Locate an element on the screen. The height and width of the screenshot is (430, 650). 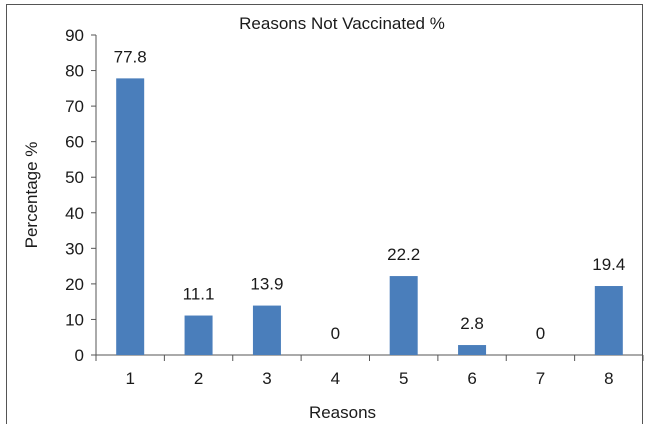
x-tick-label: 6 is located at coordinates (471, 378).